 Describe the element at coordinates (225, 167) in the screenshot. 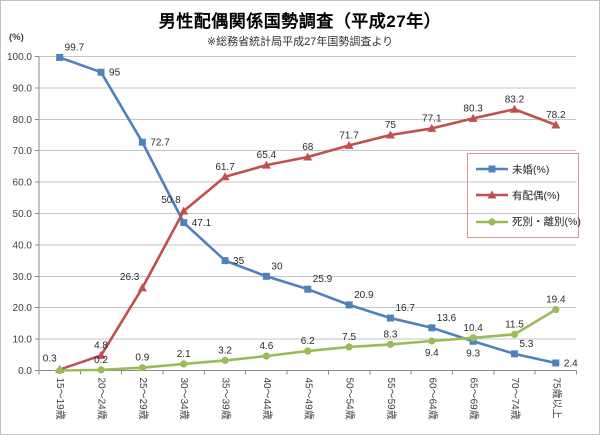

I see `data-point-label: 61.7` at that location.